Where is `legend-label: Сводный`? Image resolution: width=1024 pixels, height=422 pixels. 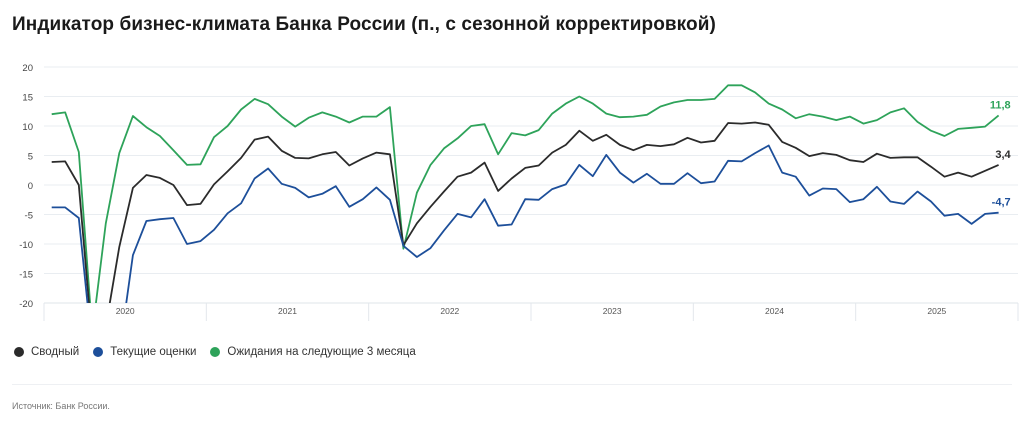 legend-label: Сводный is located at coordinates (55, 352).